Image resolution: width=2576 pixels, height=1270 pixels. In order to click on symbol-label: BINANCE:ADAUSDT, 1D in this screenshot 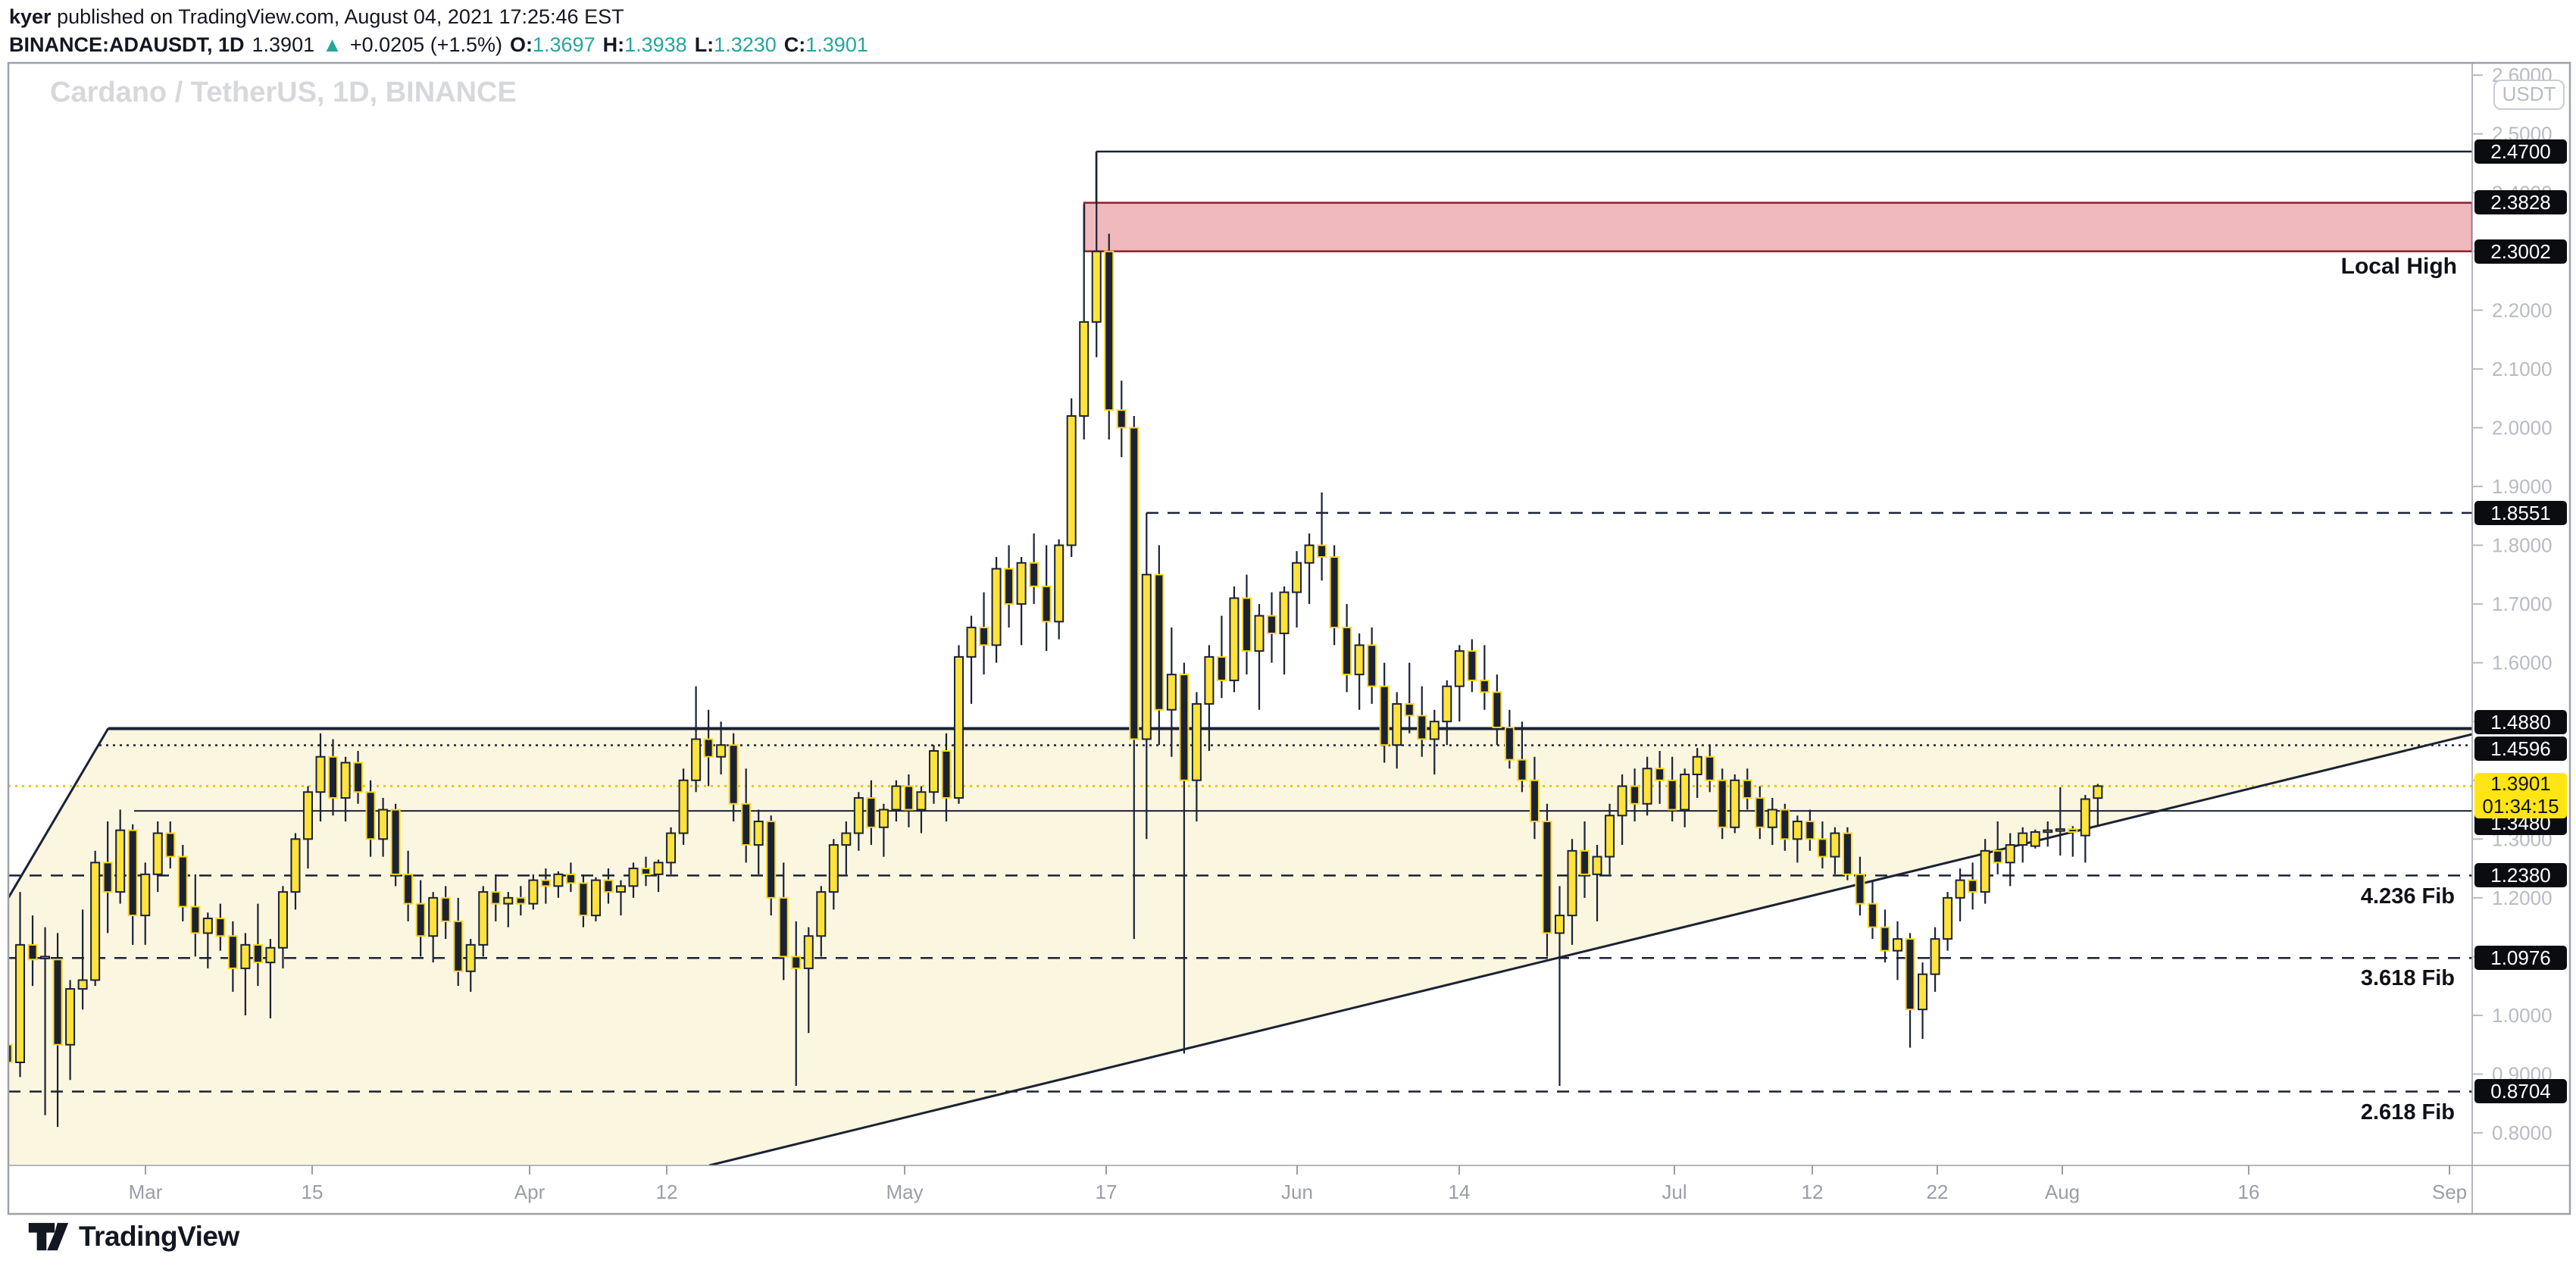, I will do `click(127, 44)`.